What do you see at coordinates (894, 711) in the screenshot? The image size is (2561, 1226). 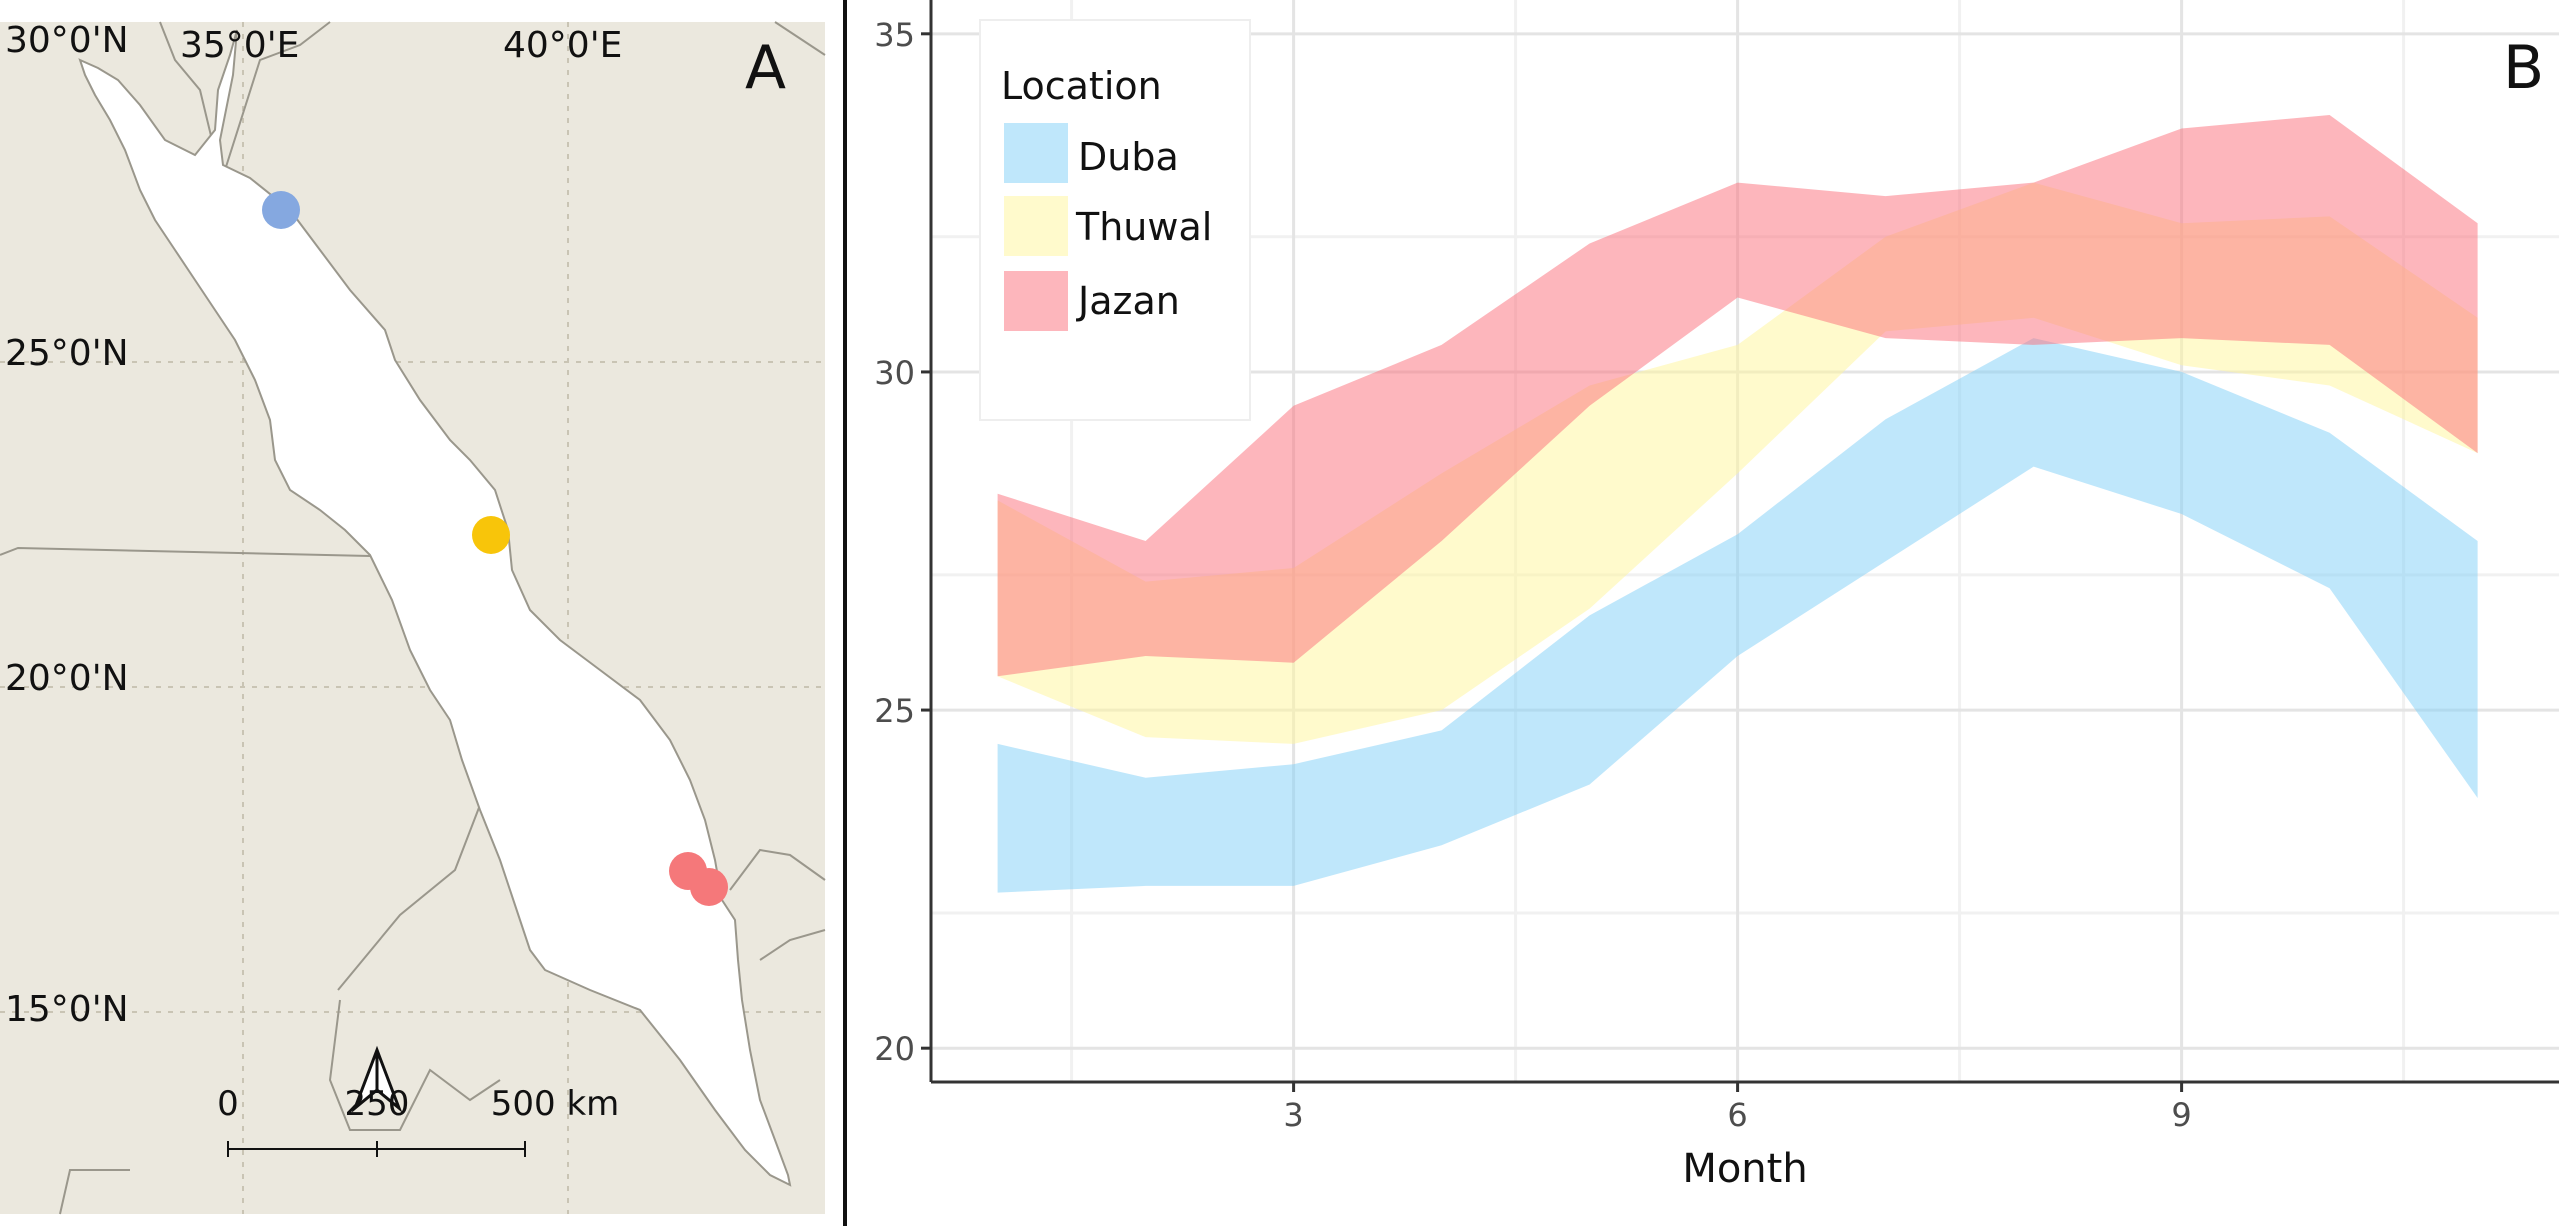 I see `y-tick-label: 25` at bounding box center [894, 711].